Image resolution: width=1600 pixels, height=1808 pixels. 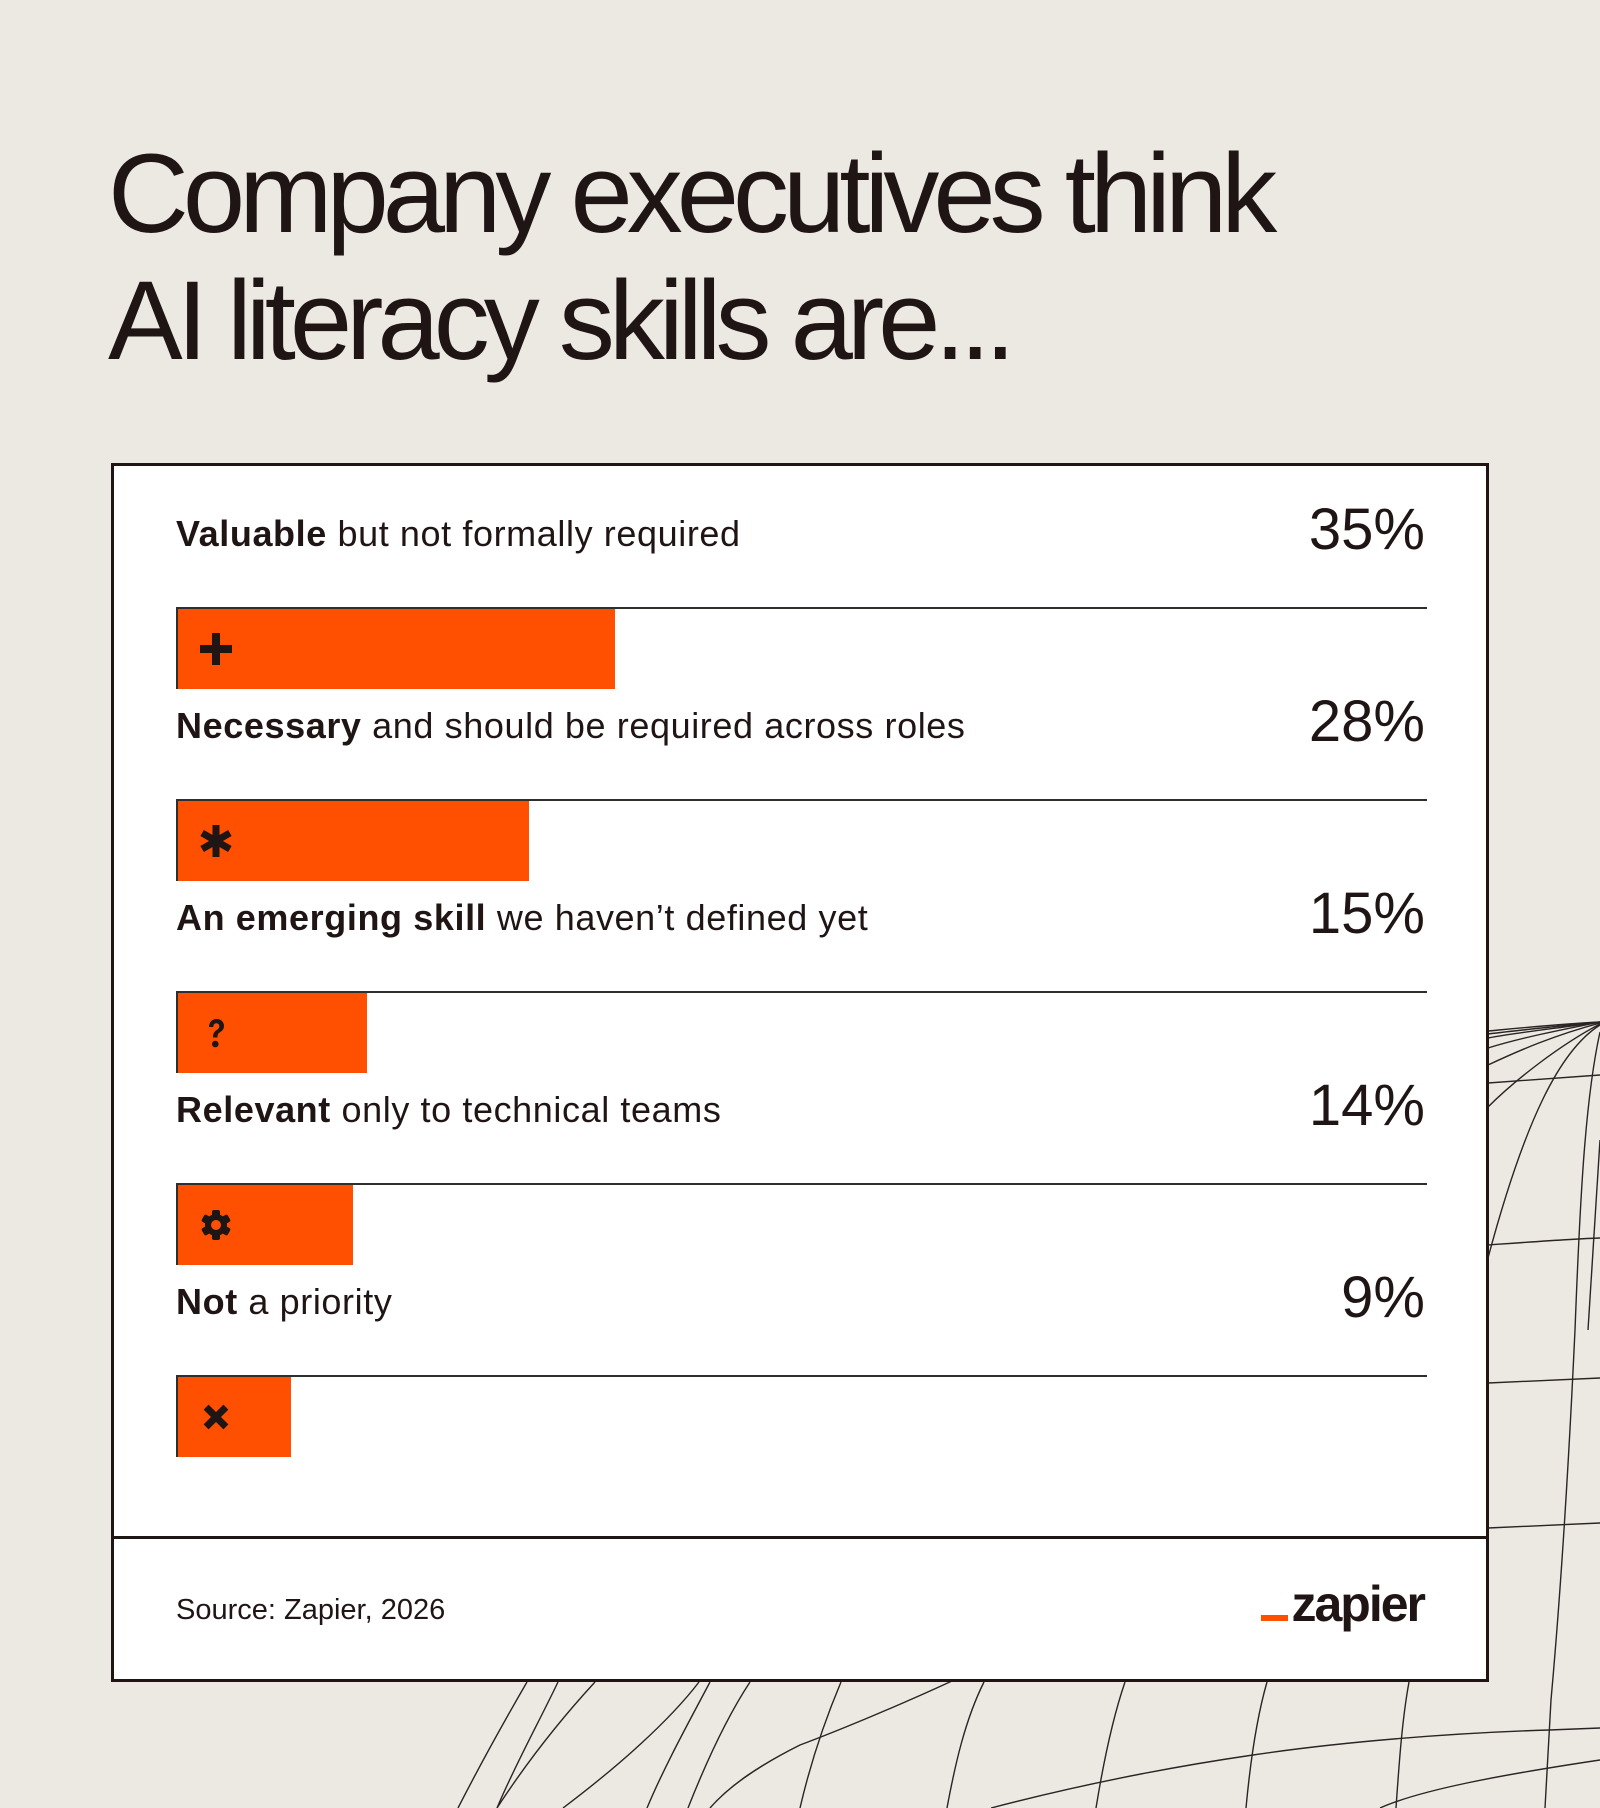 What do you see at coordinates (216, 1417) in the screenshot?
I see `x-icon` at bounding box center [216, 1417].